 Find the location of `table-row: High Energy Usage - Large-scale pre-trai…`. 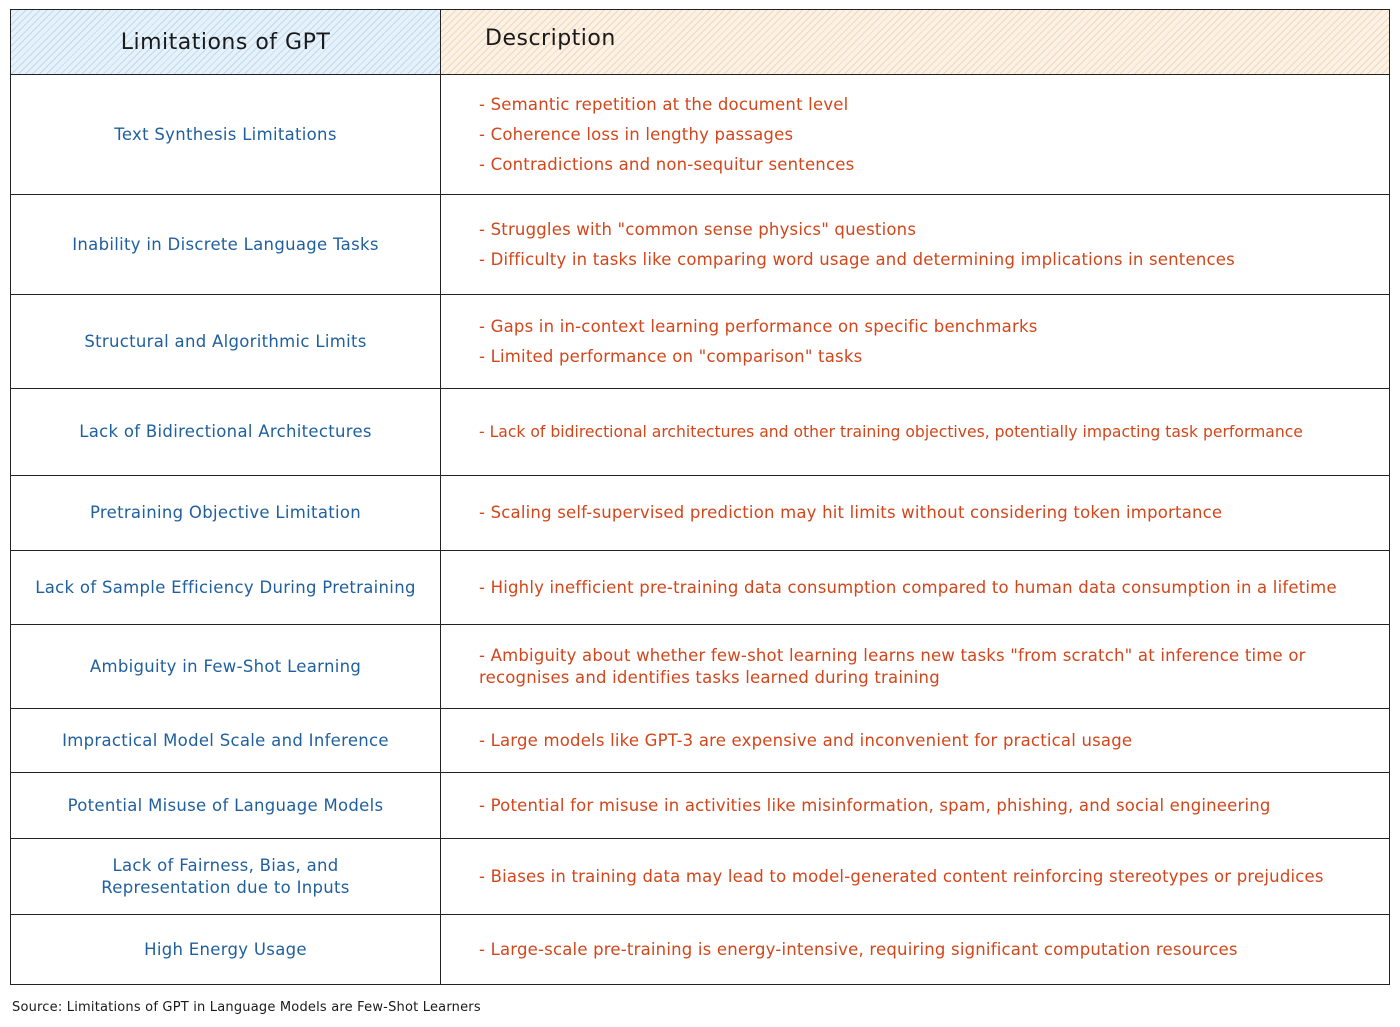

table-row: High Energy Usage - Large-scale pre-trai… is located at coordinates (700, 949).